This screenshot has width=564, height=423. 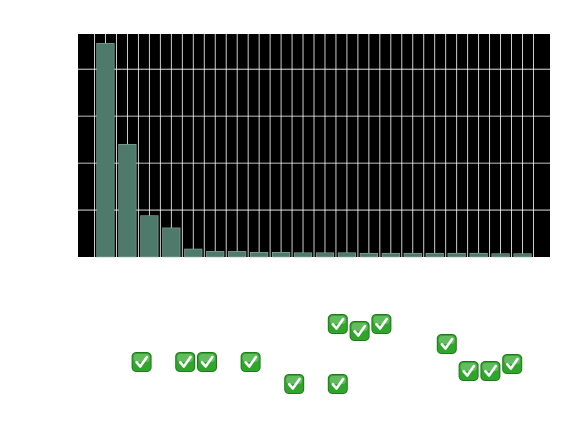 I want to click on check-scatter-axes, so click(x=327, y=354).